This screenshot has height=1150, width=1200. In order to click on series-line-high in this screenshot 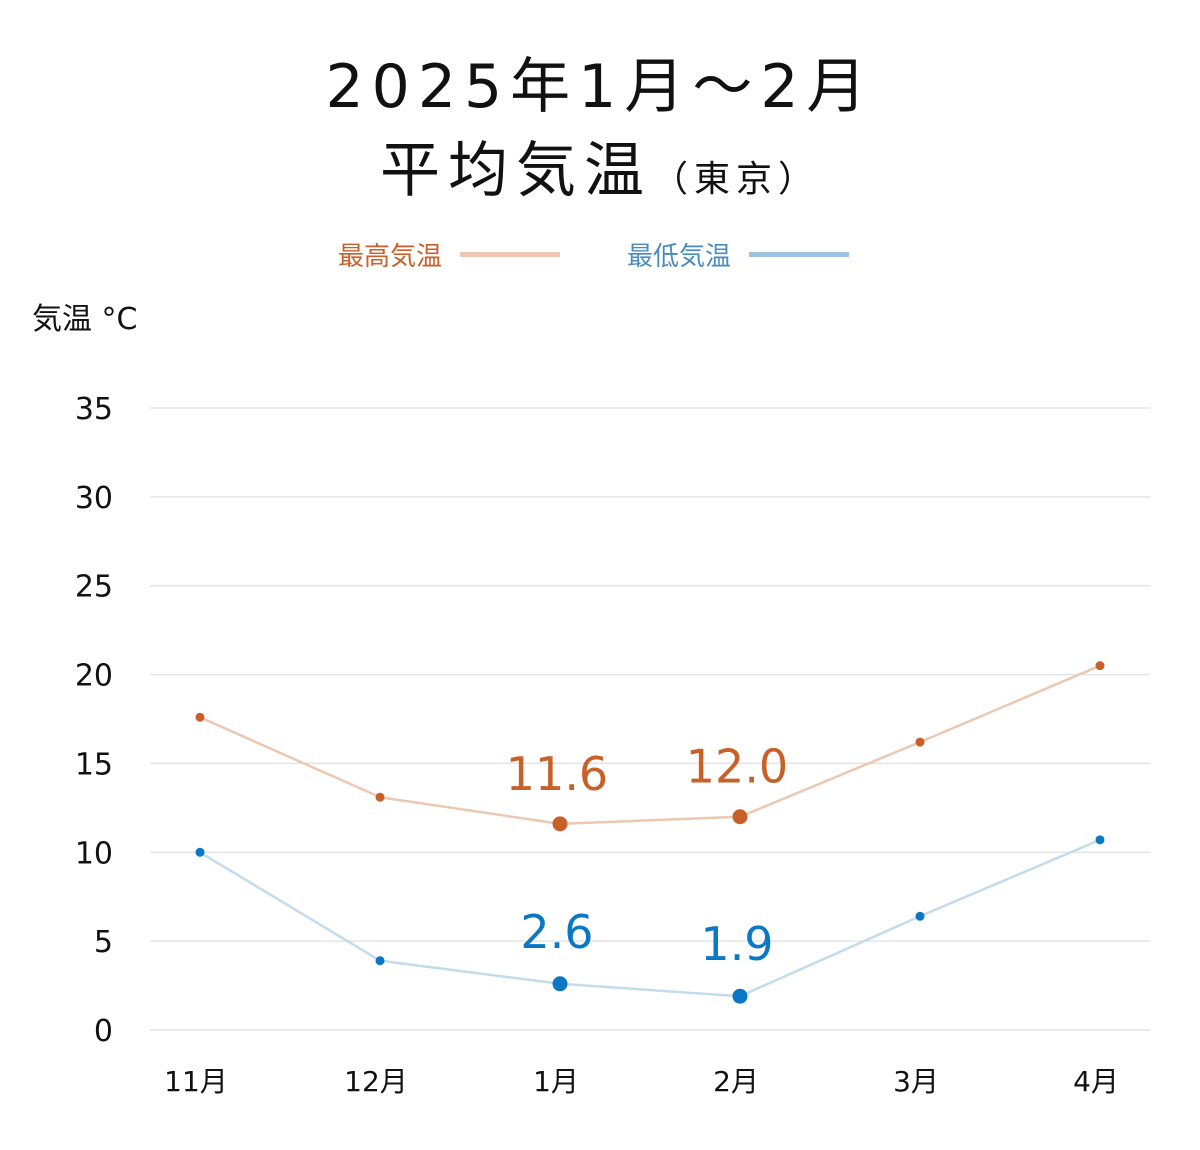, I will do `click(650, 745)`.